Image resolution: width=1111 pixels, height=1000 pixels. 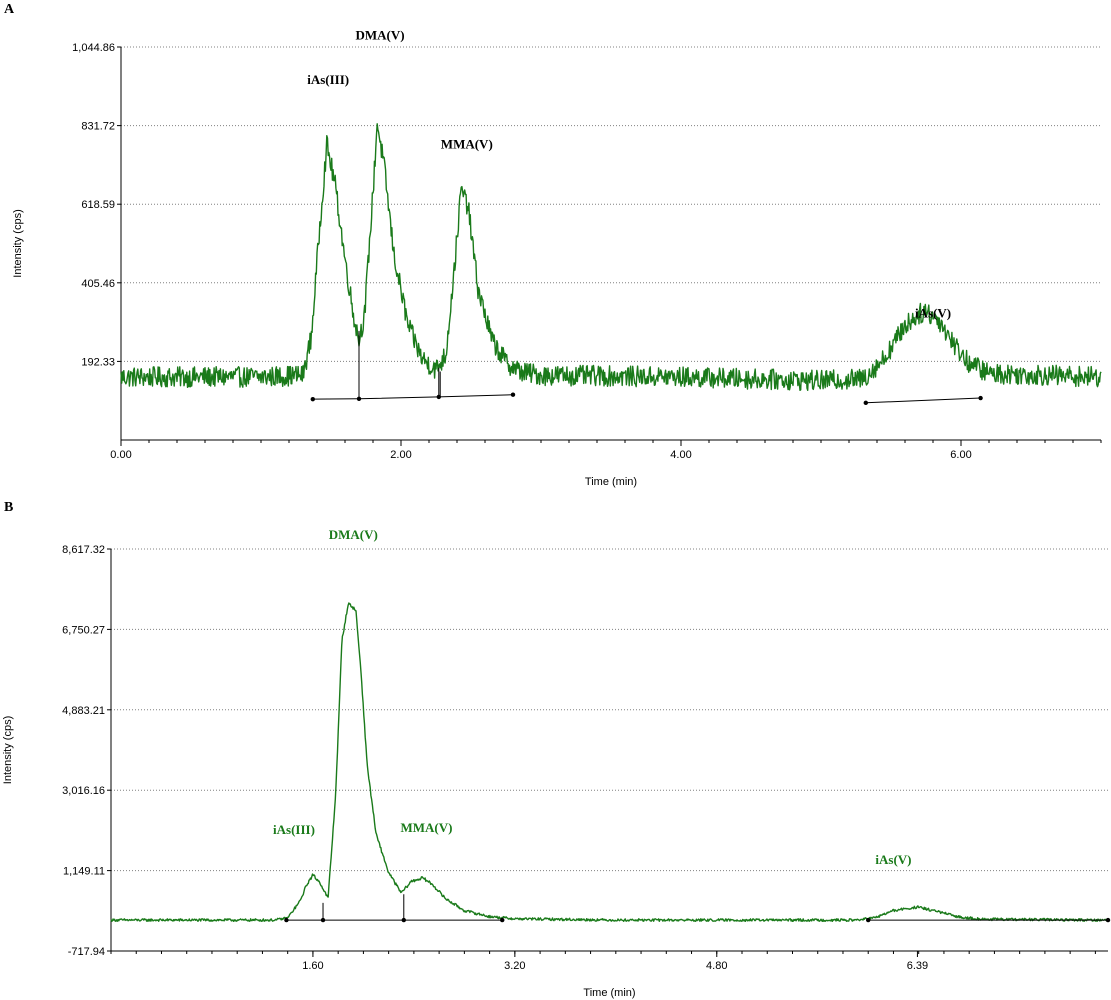 I want to click on panel-letter: B, so click(x=8, y=507).